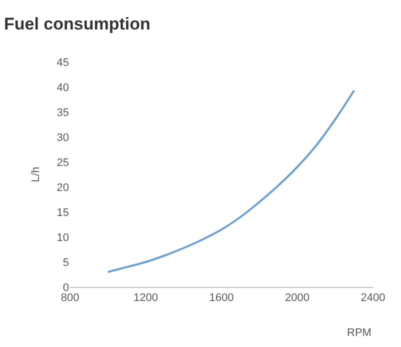 Image resolution: width=401 pixels, height=347 pixels. Describe the element at coordinates (62, 188) in the screenshot. I see `y-tick-label: 20` at that location.